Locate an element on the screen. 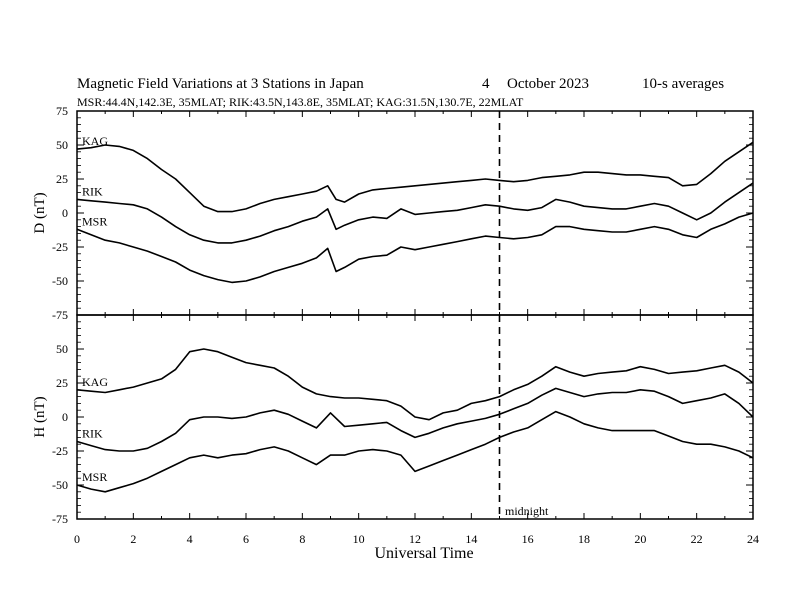 This screenshot has height=612, width=792. x-tick-label: 16 is located at coordinates (528, 539).